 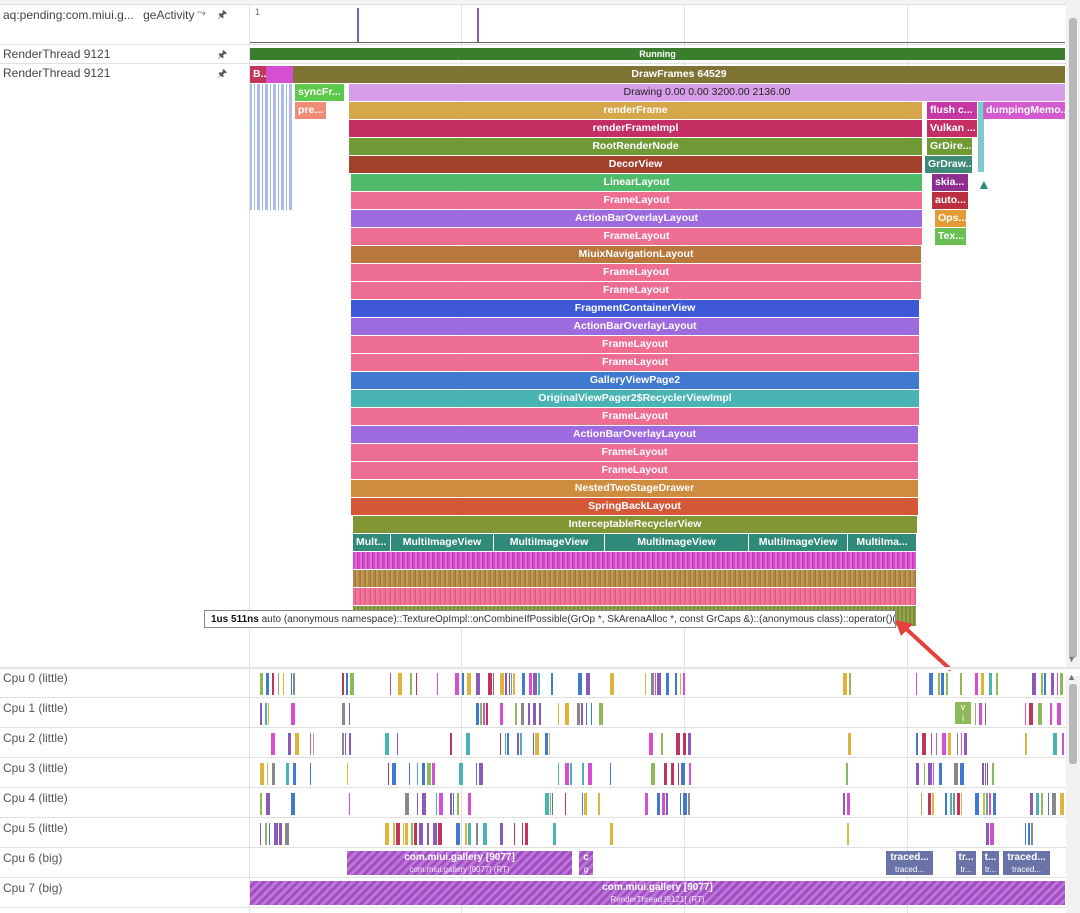 I want to click on cpu-label: Cpu 5 (little), so click(x=35, y=828).